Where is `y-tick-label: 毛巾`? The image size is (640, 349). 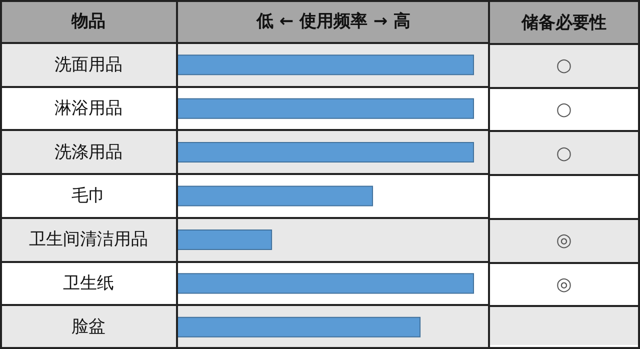 y-tick-label: 毛巾 is located at coordinates (89, 196).